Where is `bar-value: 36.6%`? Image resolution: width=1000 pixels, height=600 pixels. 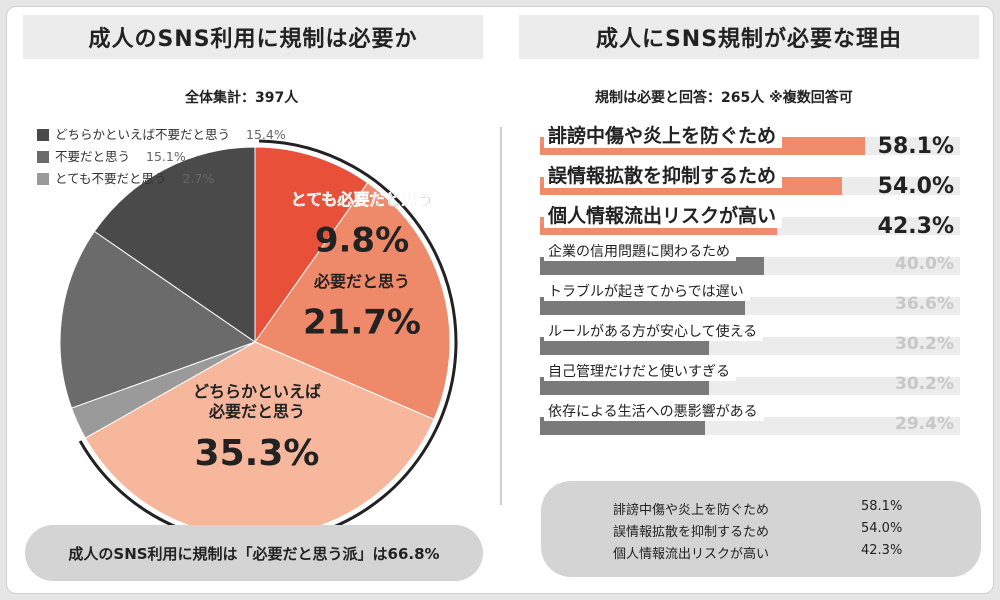 bar-value: 36.6% is located at coordinates (924, 304).